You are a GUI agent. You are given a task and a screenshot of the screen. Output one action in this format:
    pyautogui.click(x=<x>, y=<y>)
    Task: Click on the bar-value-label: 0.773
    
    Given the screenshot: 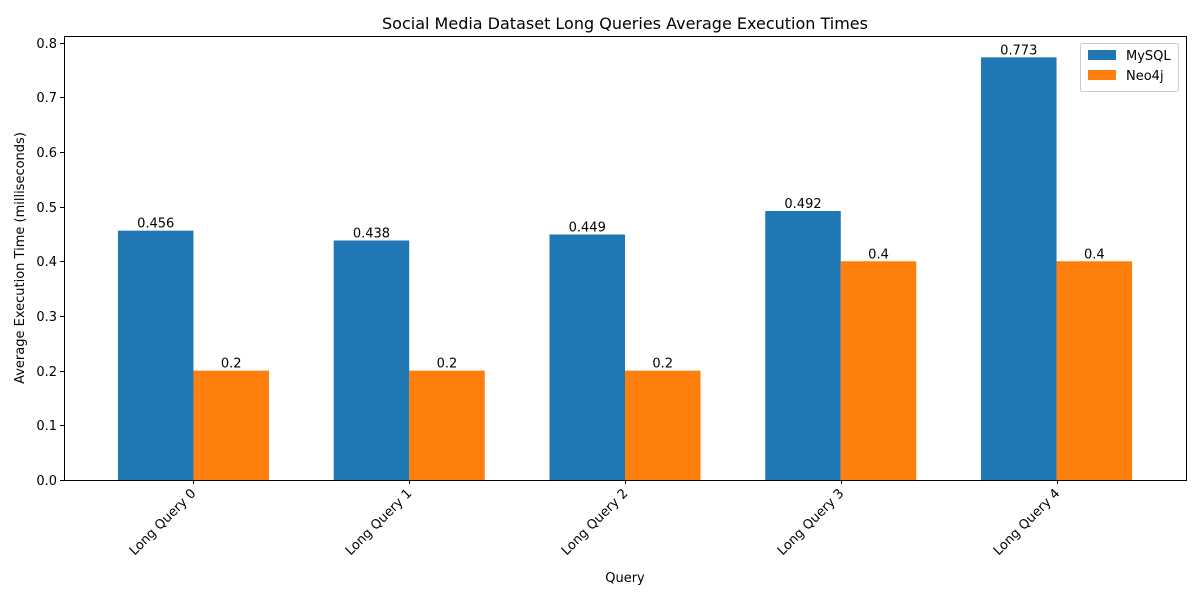 What is the action you would take?
    pyautogui.click(x=1018, y=50)
    